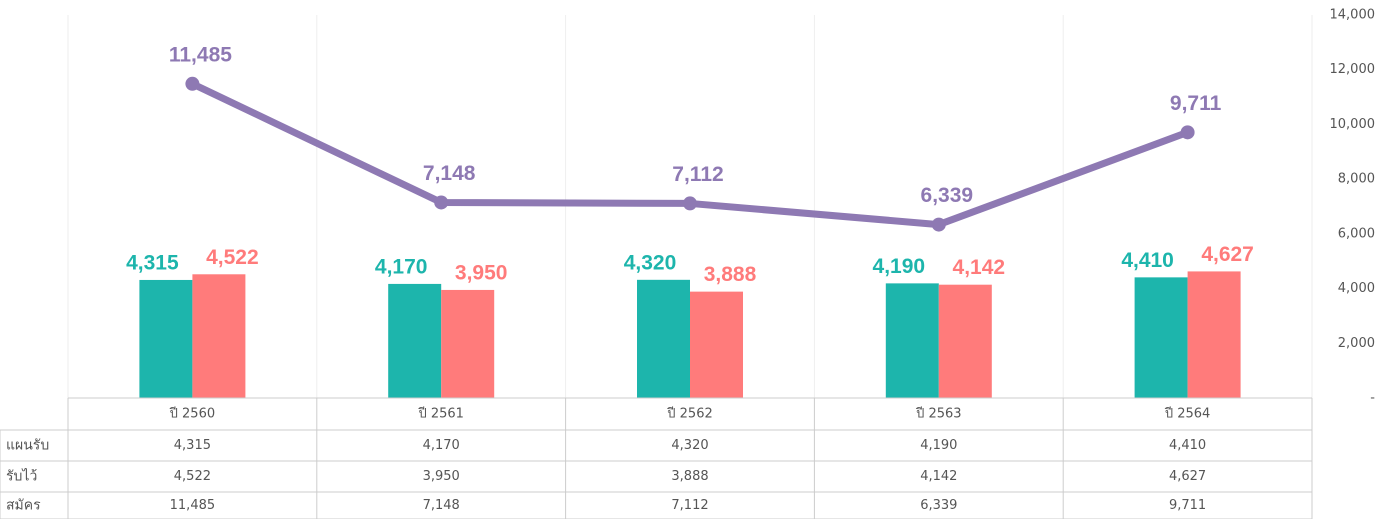 The width and height of the screenshot is (1390, 519). I want to click on y-tick-label: 6,000, so click(1356, 233).